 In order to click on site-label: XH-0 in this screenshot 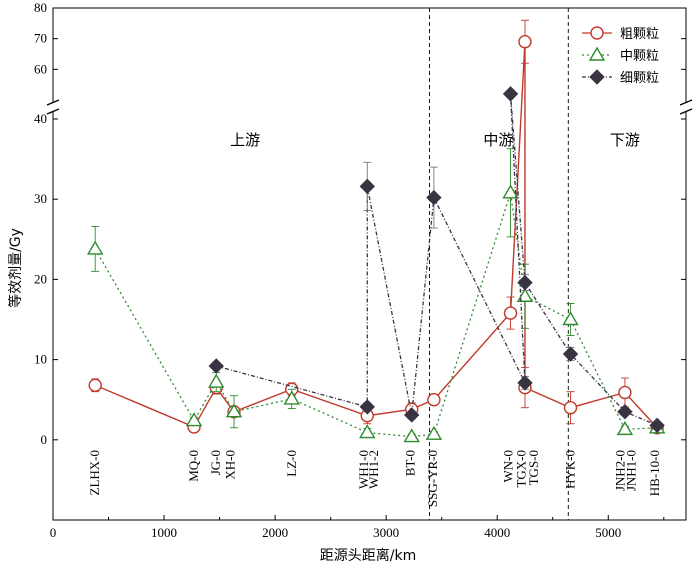, I will do `click(230, 465)`.